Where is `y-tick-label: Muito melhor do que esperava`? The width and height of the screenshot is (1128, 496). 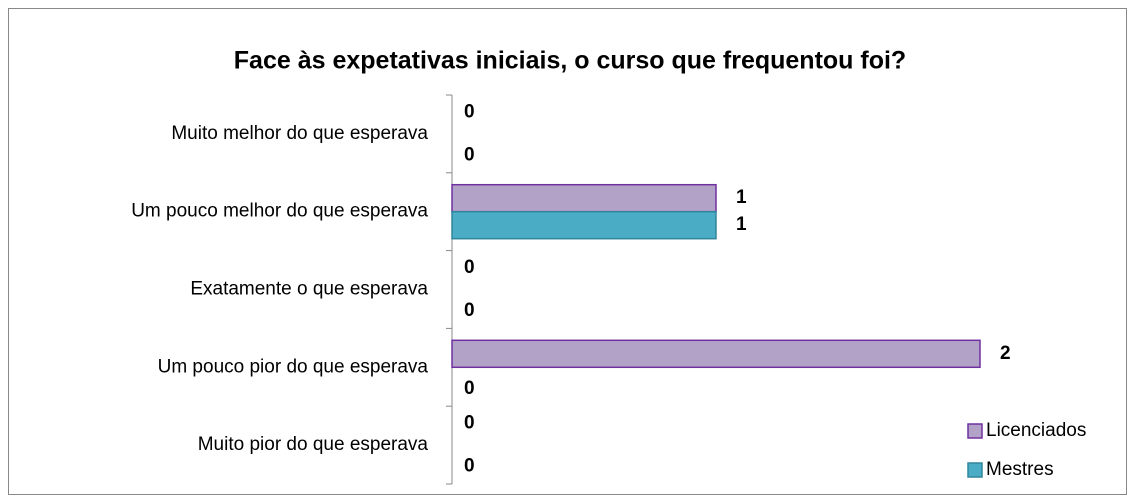 y-tick-label: Muito melhor do que esperava is located at coordinates (299, 133).